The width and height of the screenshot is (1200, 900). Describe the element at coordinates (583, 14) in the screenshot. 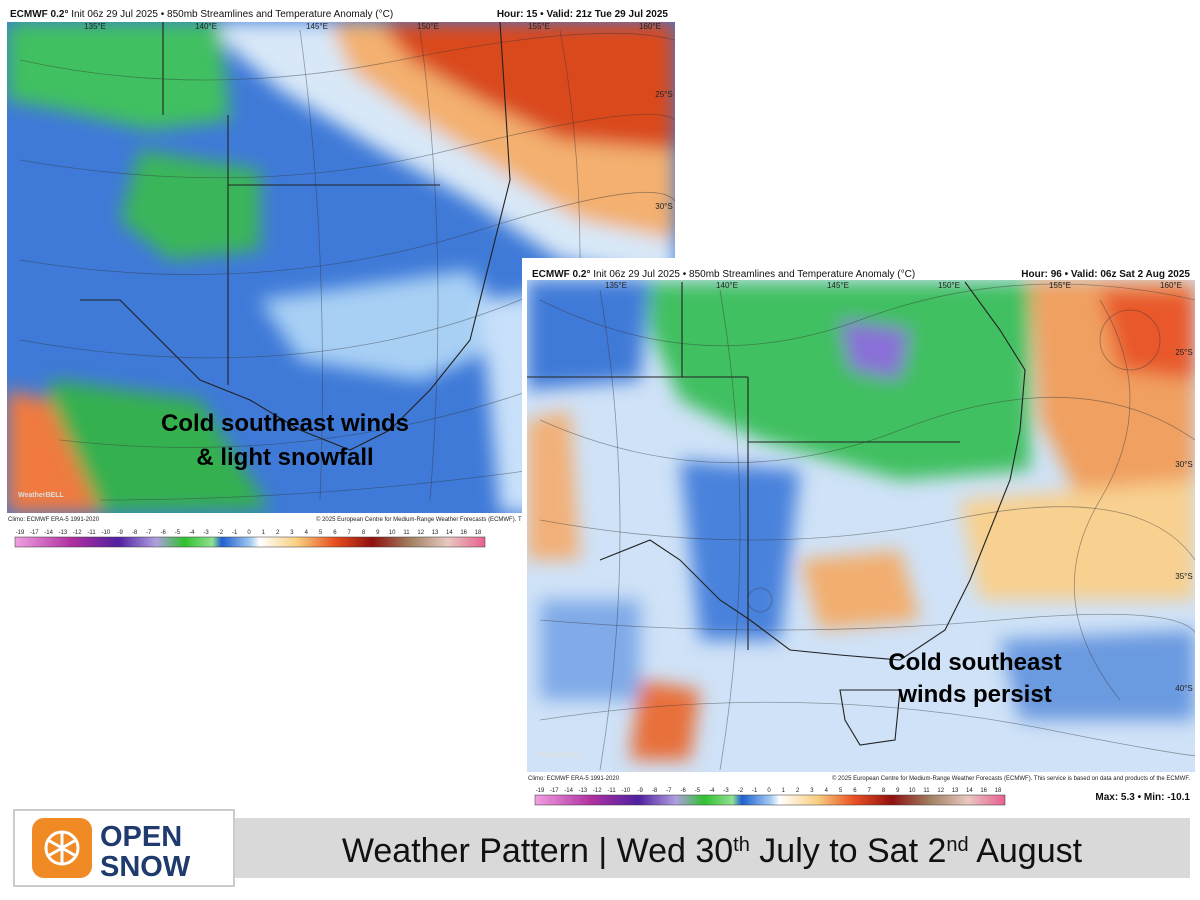

I see `valid-time: Hour: 15 • Valid: 21z Tue 29 Jul 2025` at that location.